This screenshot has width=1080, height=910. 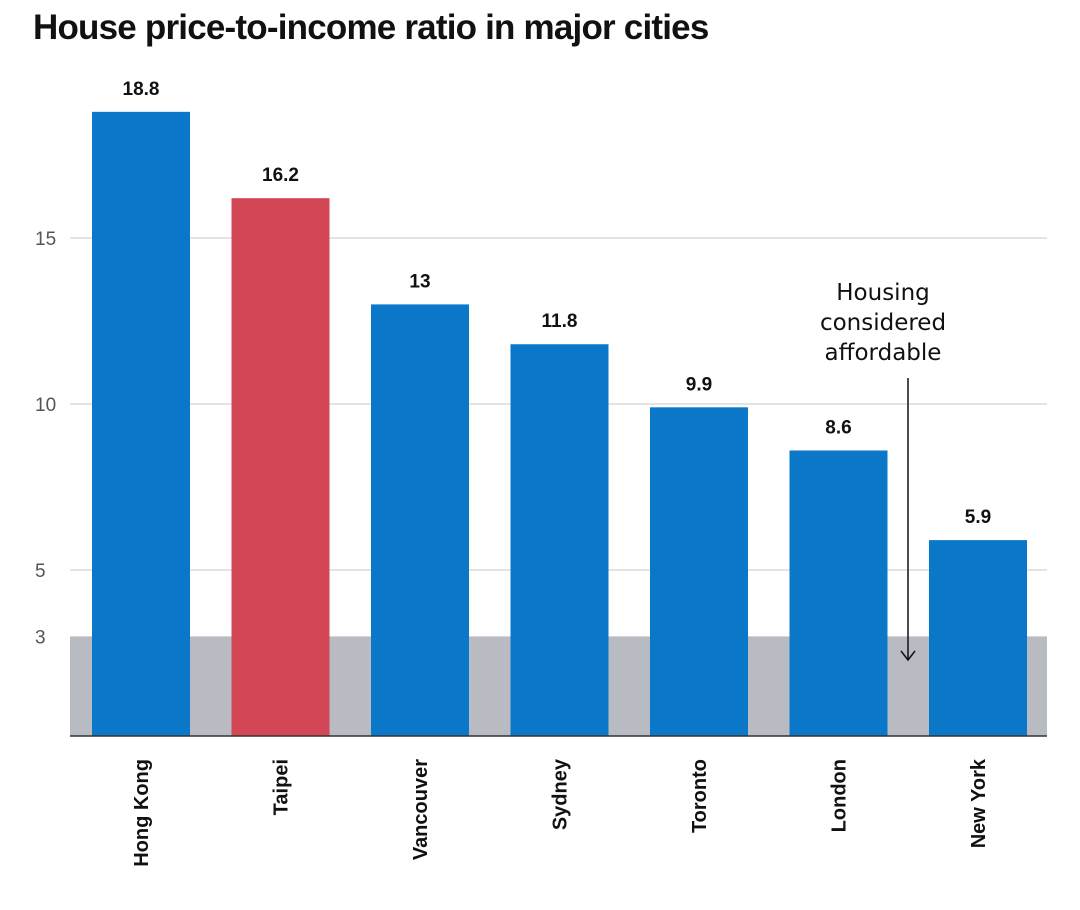 I want to click on bar-london, so click(x=838, y=593).